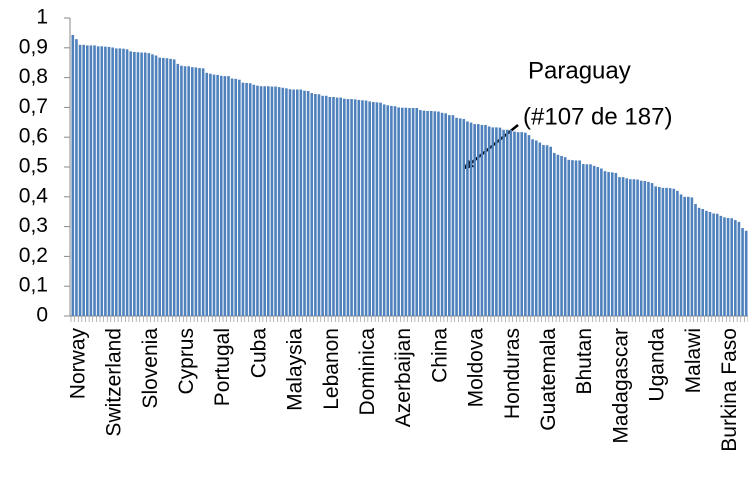 This screenshot has height=501, width=748. Describe the element at coordinates (693, 360) in the screenshot. I see `x-tick-label: Malawi` at that location.